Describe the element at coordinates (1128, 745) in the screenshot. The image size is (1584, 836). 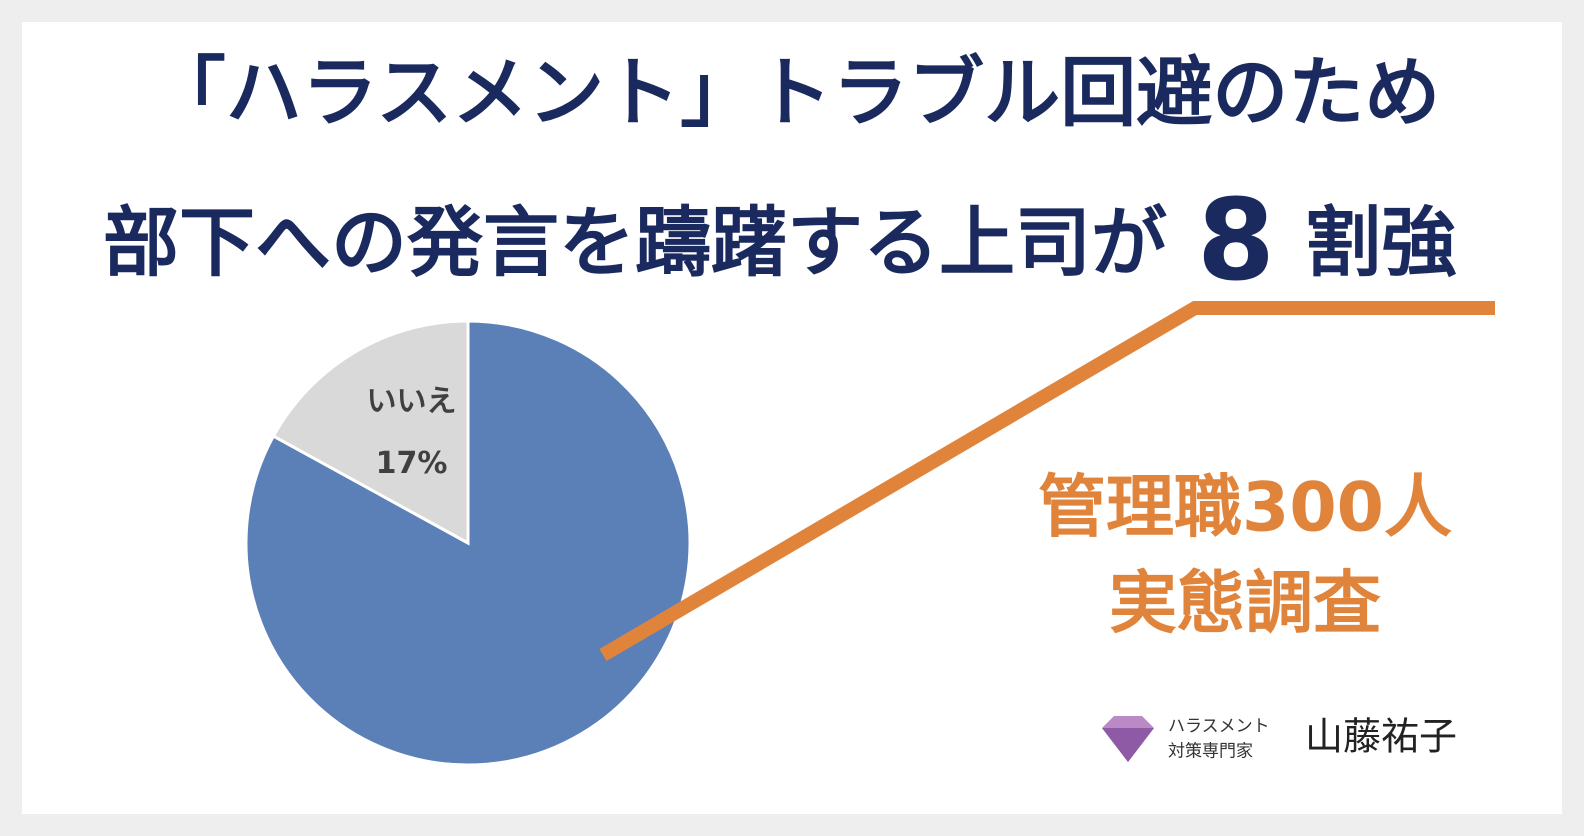
I see `logo-icon` at that location.